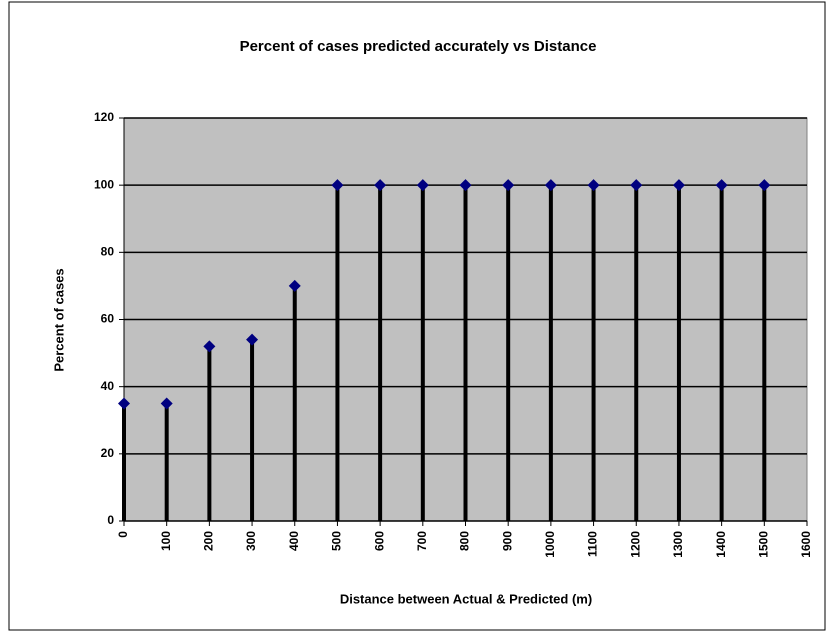 The image size is (836, 638). Describe the element at coordinates (678, 544) in the screenshot. I see `x-tick-label: 1300` at that location.